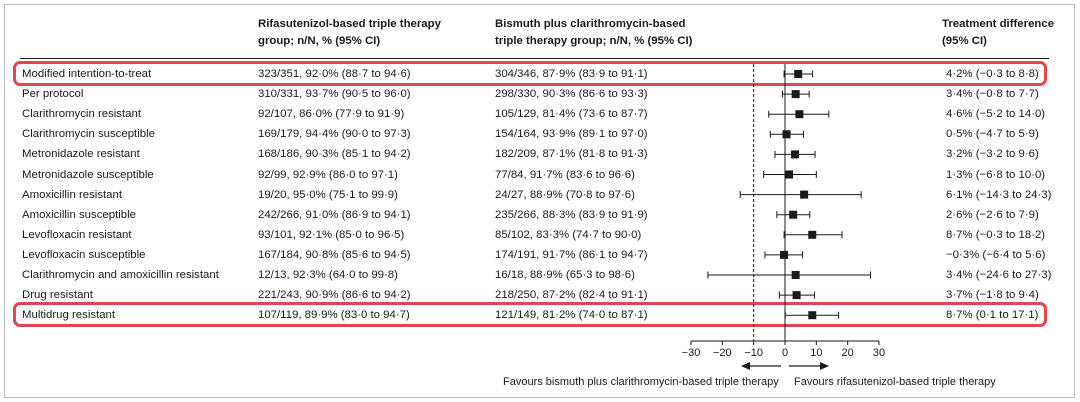 This screenshot has height=402, width=1080. What do you see at coordinates (996, 174) in the screenshot?
I see `row-diff-value: 1·3% (−6·8 to 10·0)` at bounding box center [996, 174].